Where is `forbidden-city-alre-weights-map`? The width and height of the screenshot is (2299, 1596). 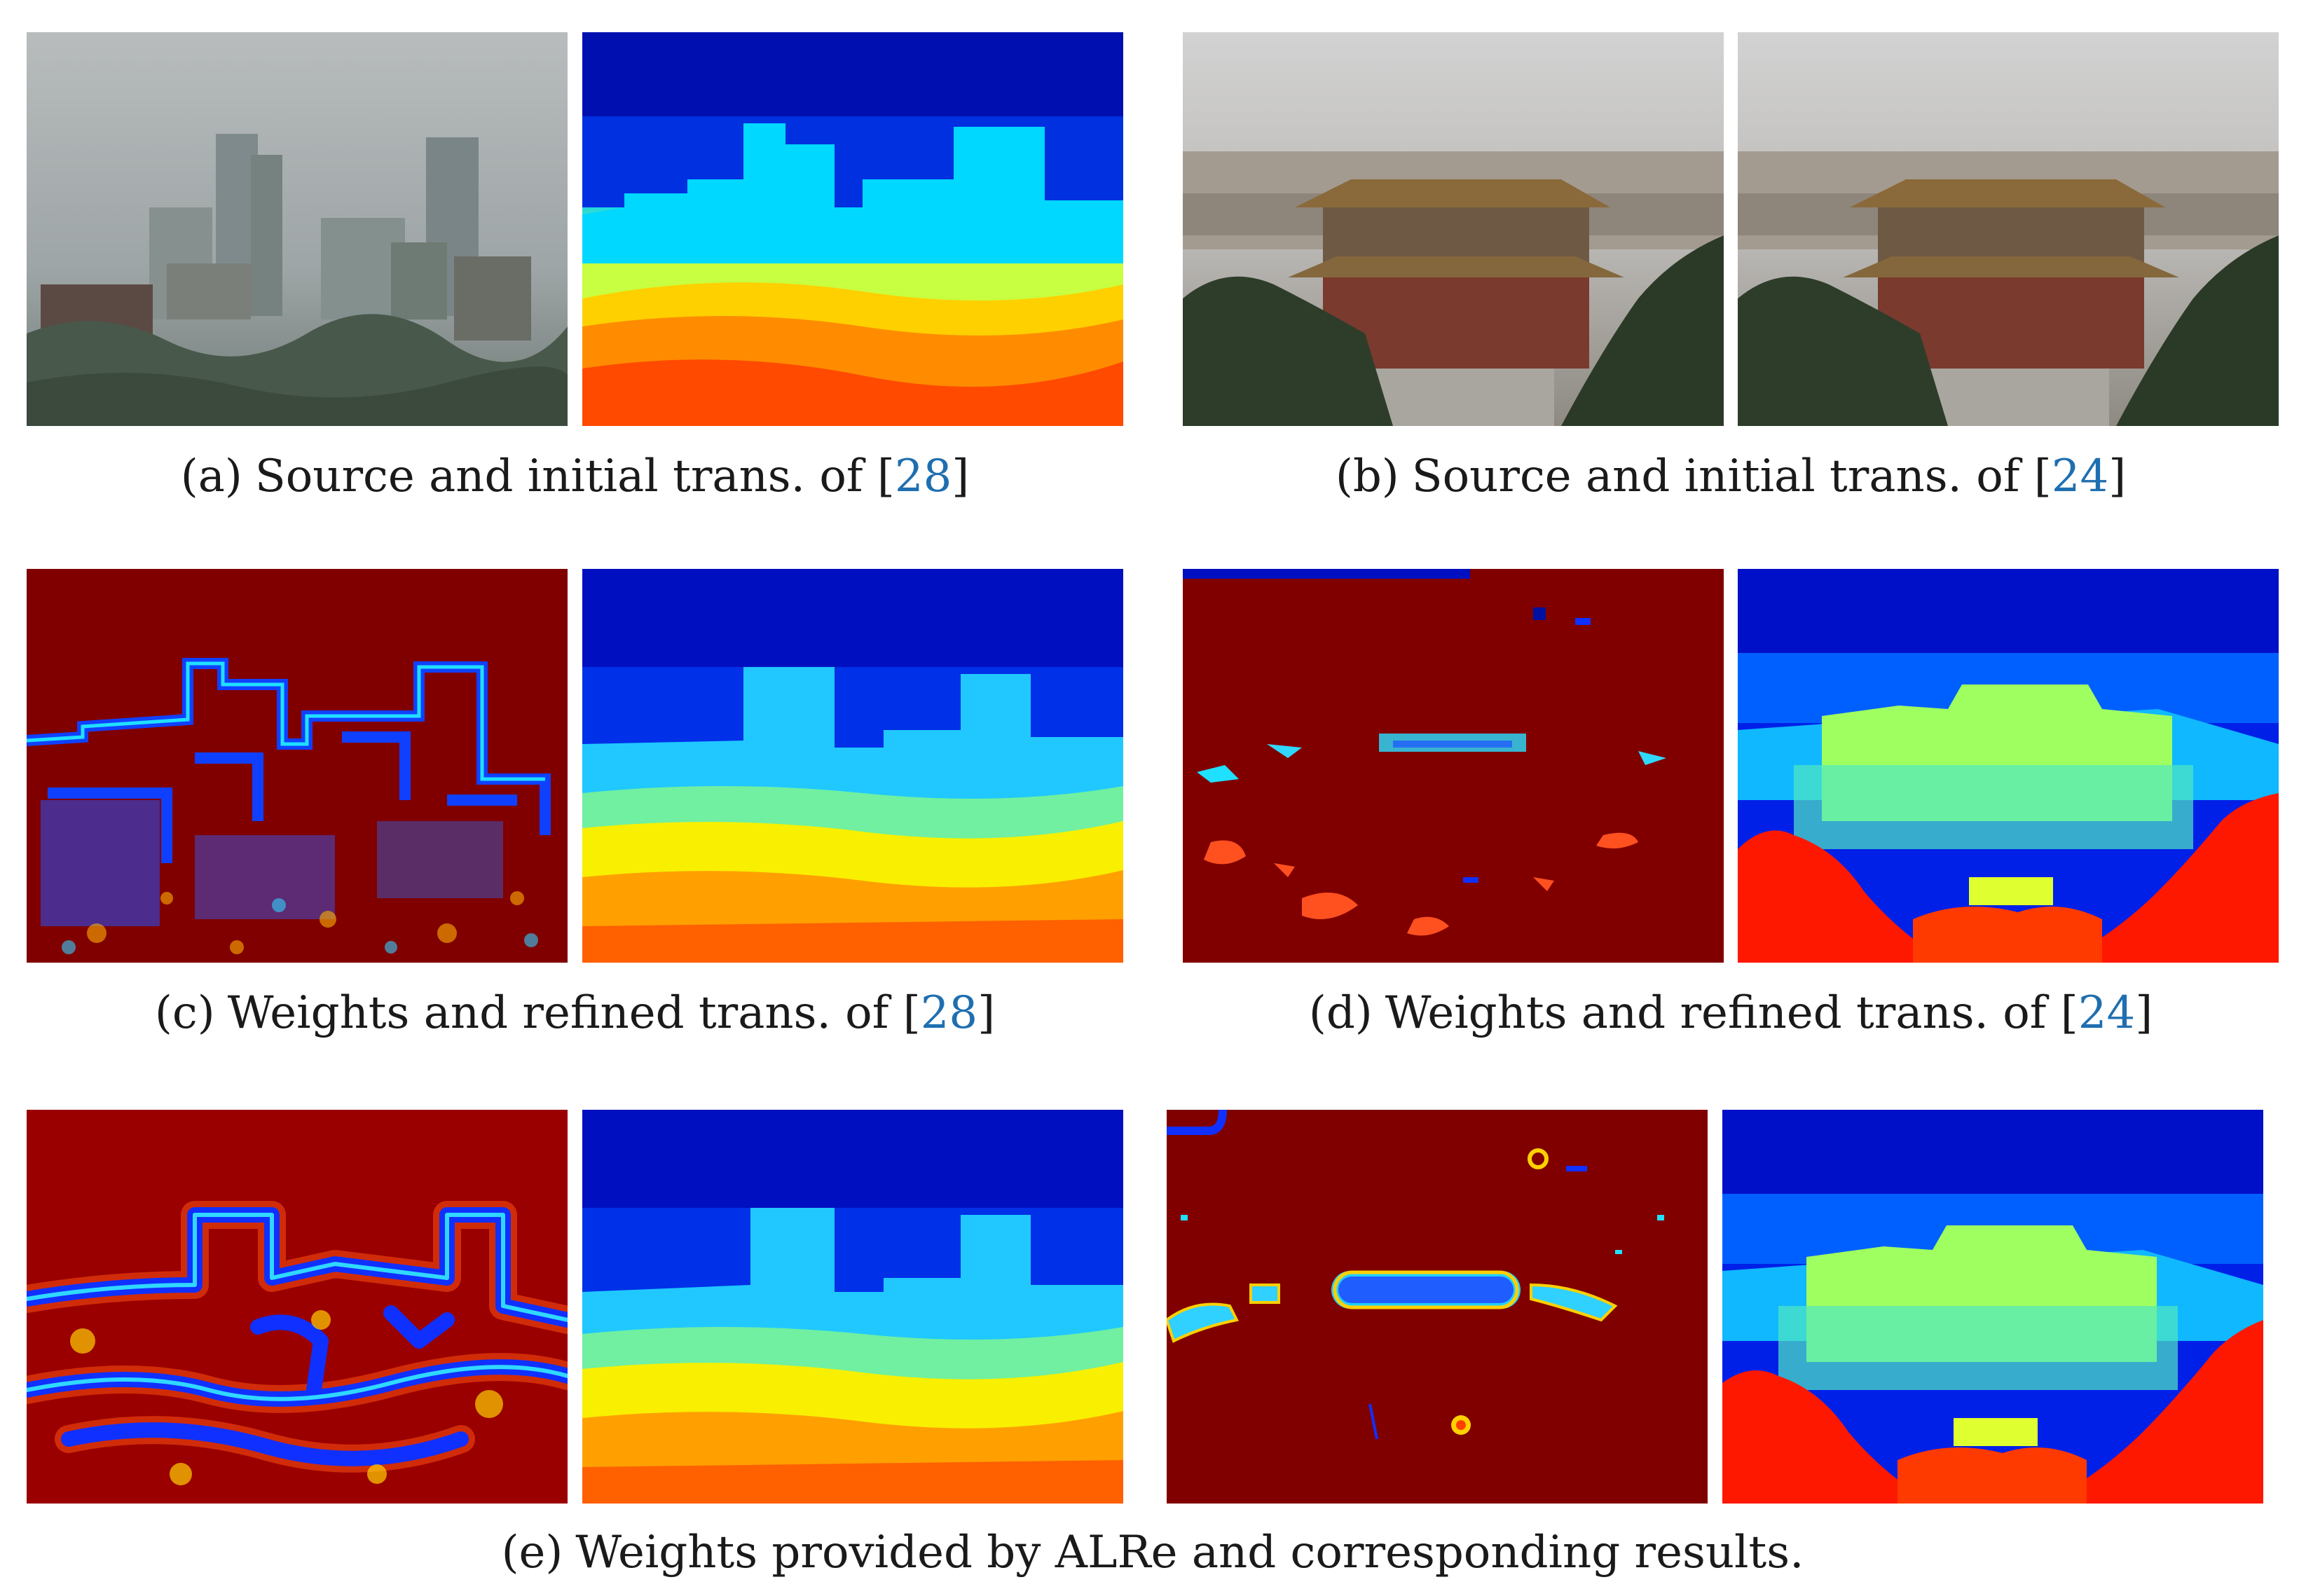 forbidden-city-alre-weights-map is located at coordinates (1437, 1307).